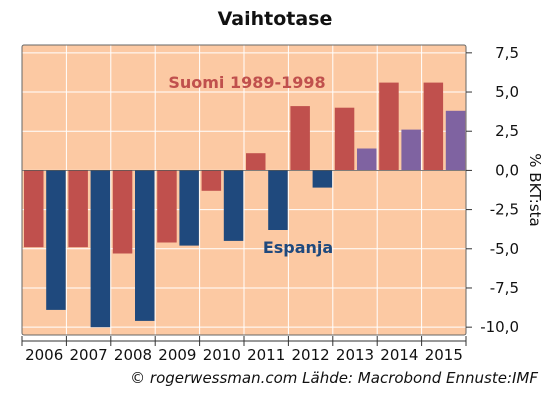 The image size is (550, 400). What do you see at coordinates (411, 150) in the screenshot?
I see `bar-espanja-2014` at bounding box center [411, 150].